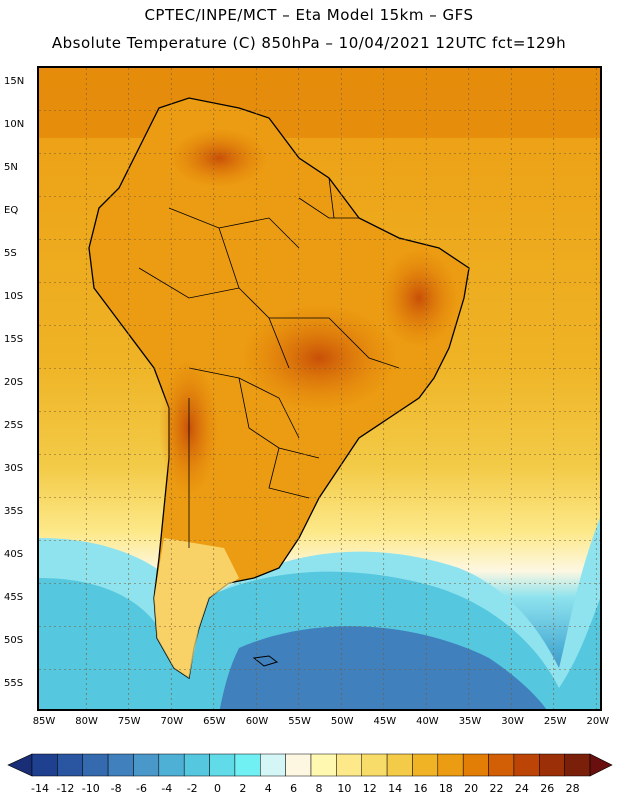 This screenshot has width=618, height=800. Describe the element at coordinates (40, 788) in the screenshot. I see `colorbar-tick-label: -14` at that location.